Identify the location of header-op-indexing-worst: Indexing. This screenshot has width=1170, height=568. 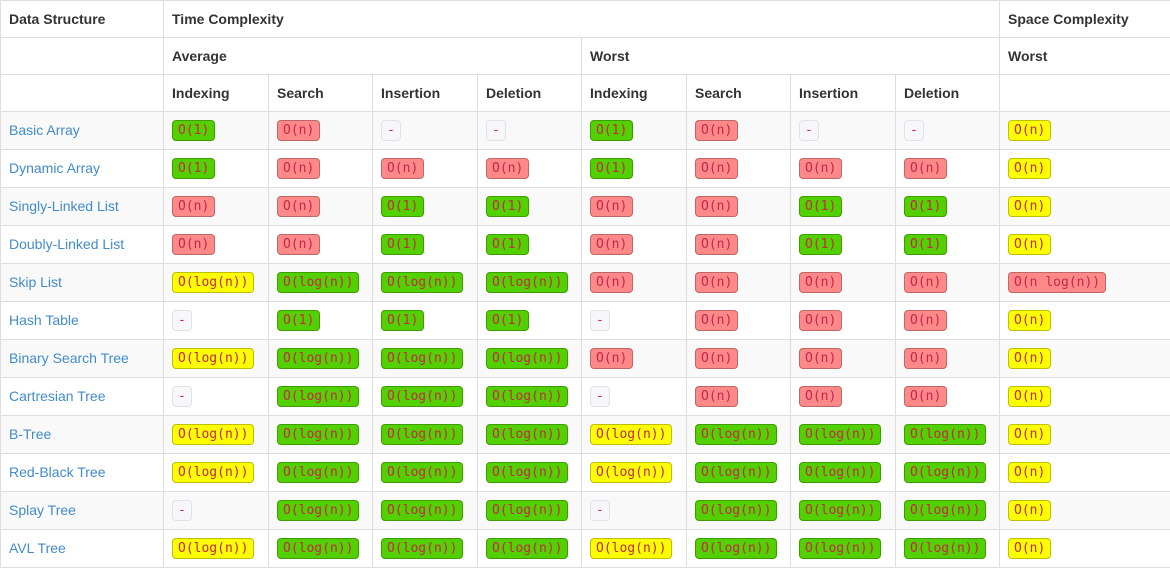
(634, 93).